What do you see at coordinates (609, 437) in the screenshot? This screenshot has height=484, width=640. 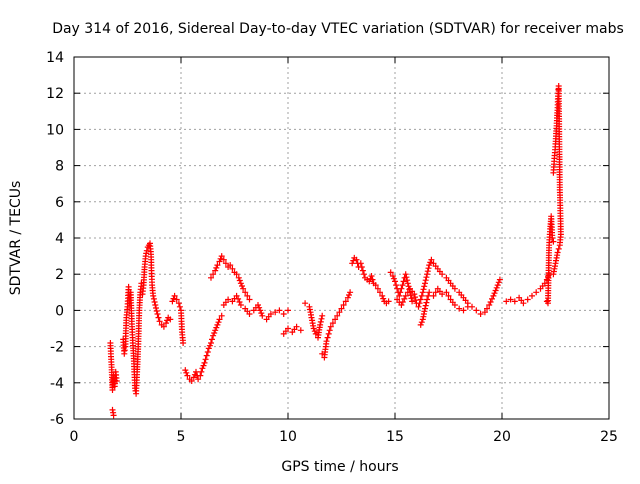 I see `x-tick-label: 25` at bounding box center [609, 437].